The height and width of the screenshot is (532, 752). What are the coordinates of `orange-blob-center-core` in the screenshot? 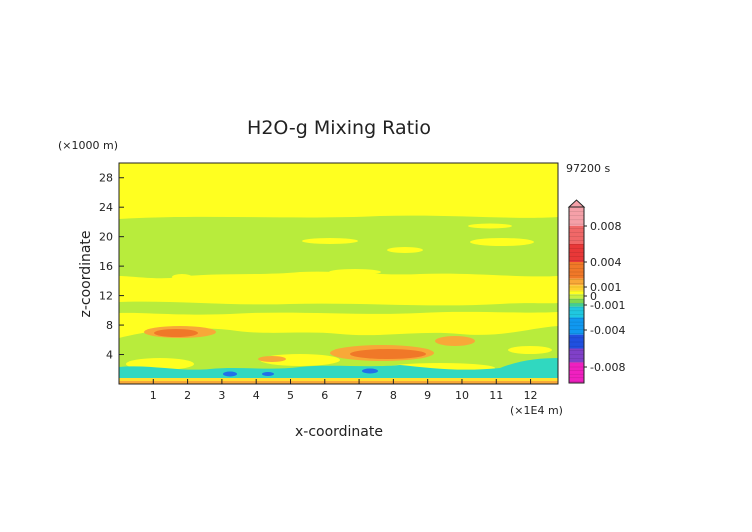 It's located at (388, 354).